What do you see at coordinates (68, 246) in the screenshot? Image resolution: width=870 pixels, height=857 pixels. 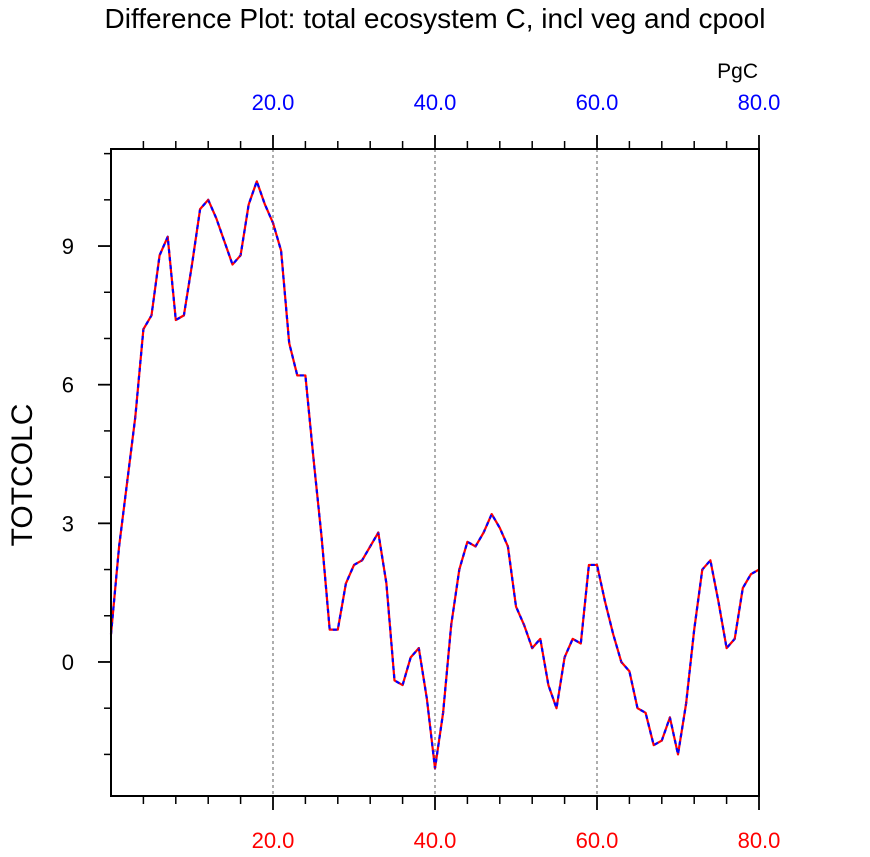 I see `y-tick-label: 9` at bounding box center [68, 246].